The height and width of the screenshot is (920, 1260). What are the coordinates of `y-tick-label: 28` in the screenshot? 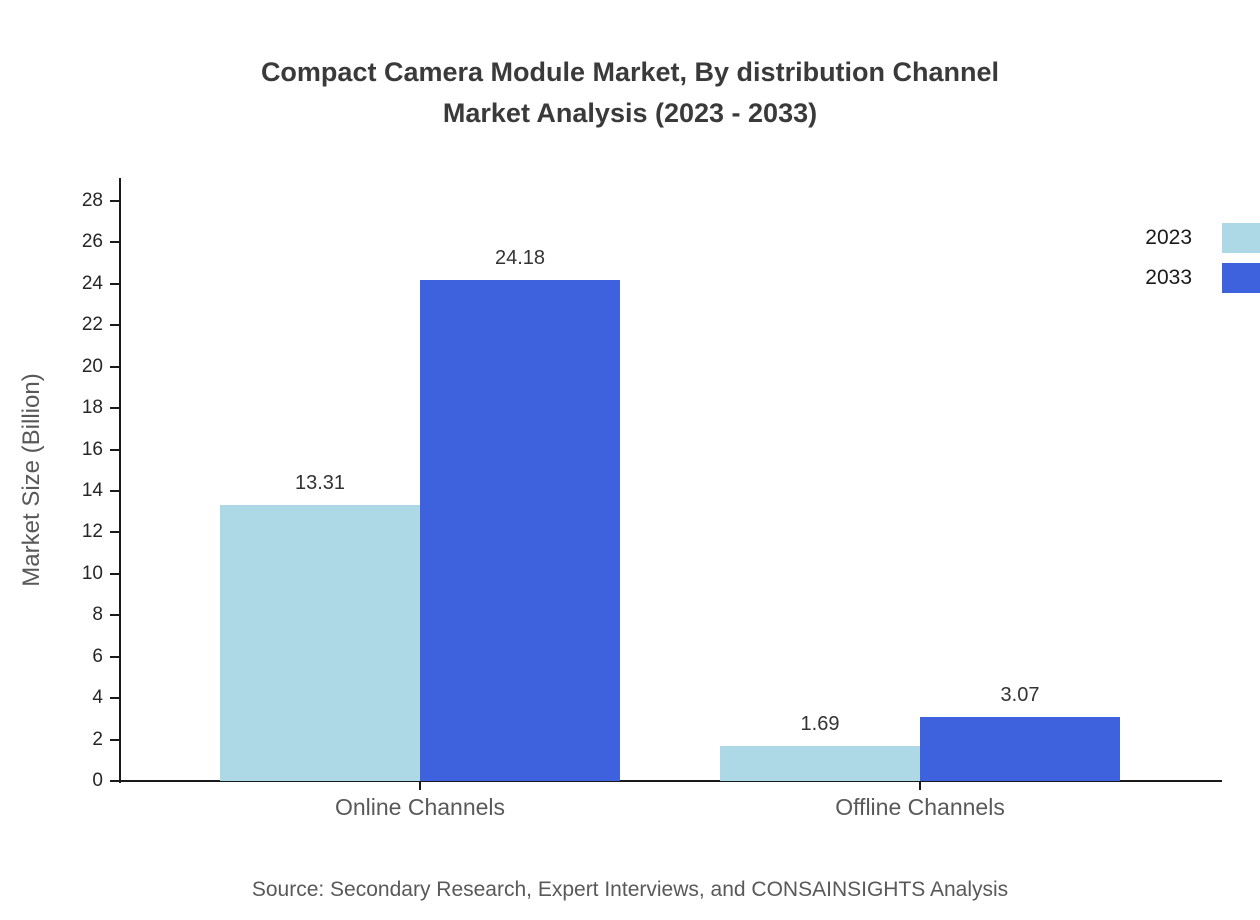 It's located at (92, 200).